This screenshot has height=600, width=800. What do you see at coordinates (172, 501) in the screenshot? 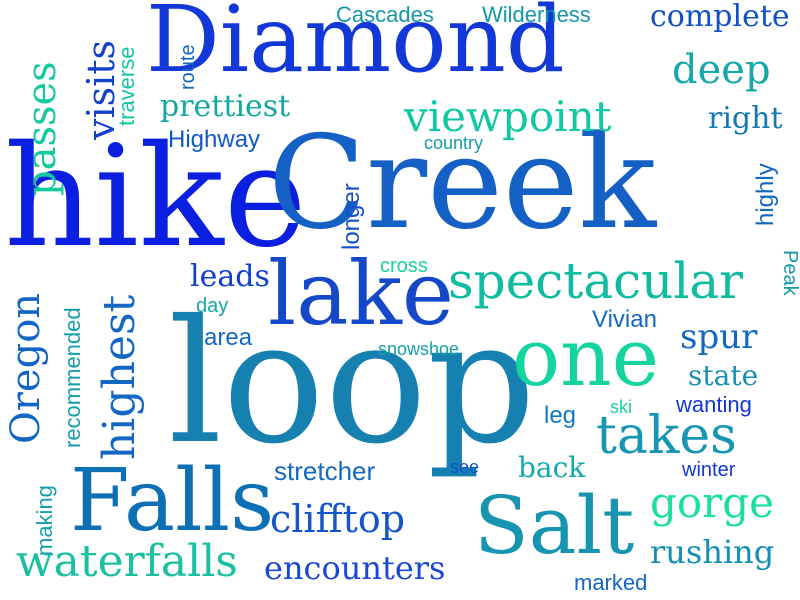
I see `word-falls: Falls` at bounding box center [172, 501].